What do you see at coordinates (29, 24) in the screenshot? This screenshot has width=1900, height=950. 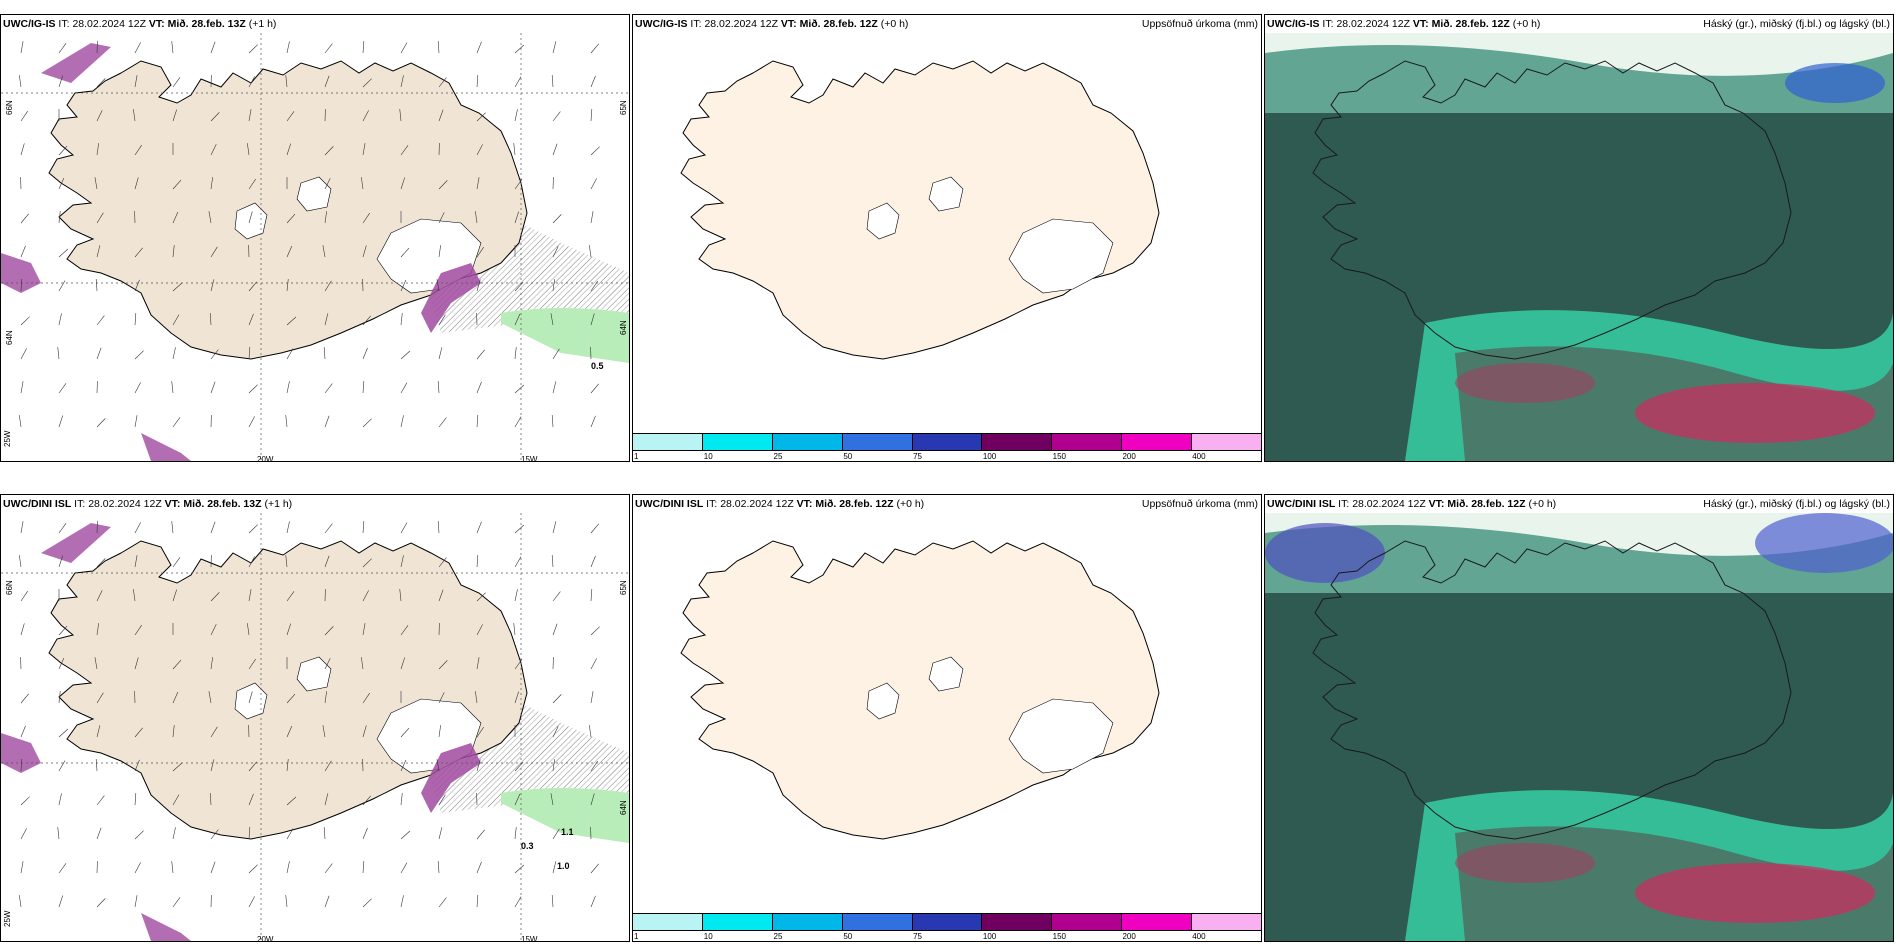 I see `model-name: UWC/IG-IS` at bounding box center [29, 24].